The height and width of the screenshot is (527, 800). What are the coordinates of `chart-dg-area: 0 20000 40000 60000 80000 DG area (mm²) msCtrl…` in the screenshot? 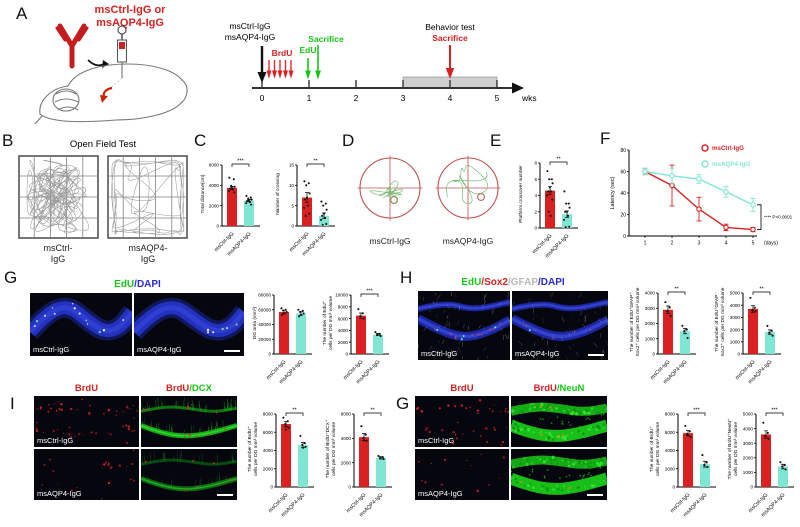 It's located at (284, 335).